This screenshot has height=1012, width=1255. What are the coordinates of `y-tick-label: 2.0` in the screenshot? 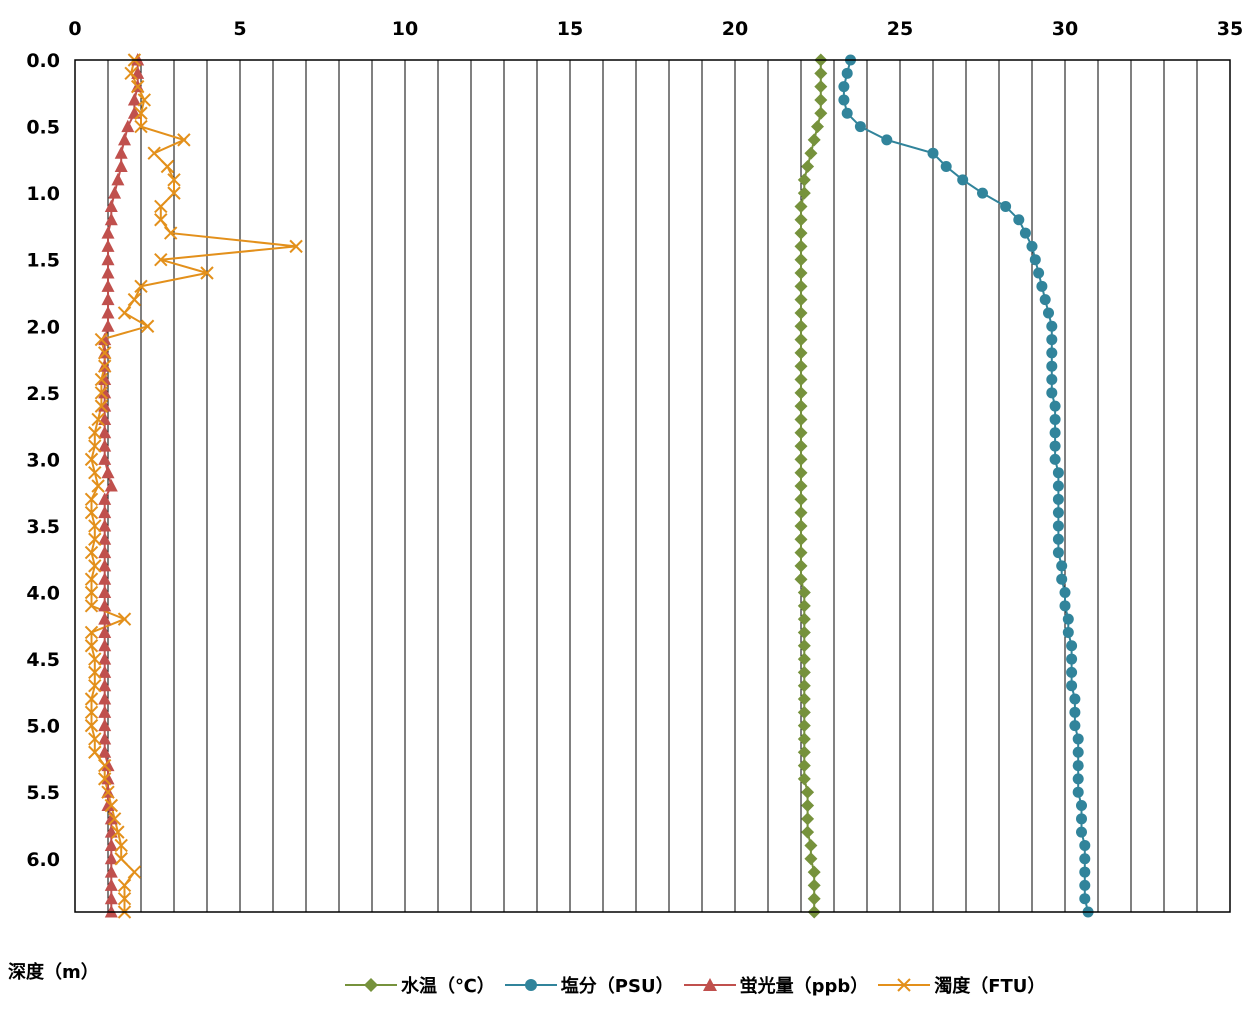 It's located at (43, 327).